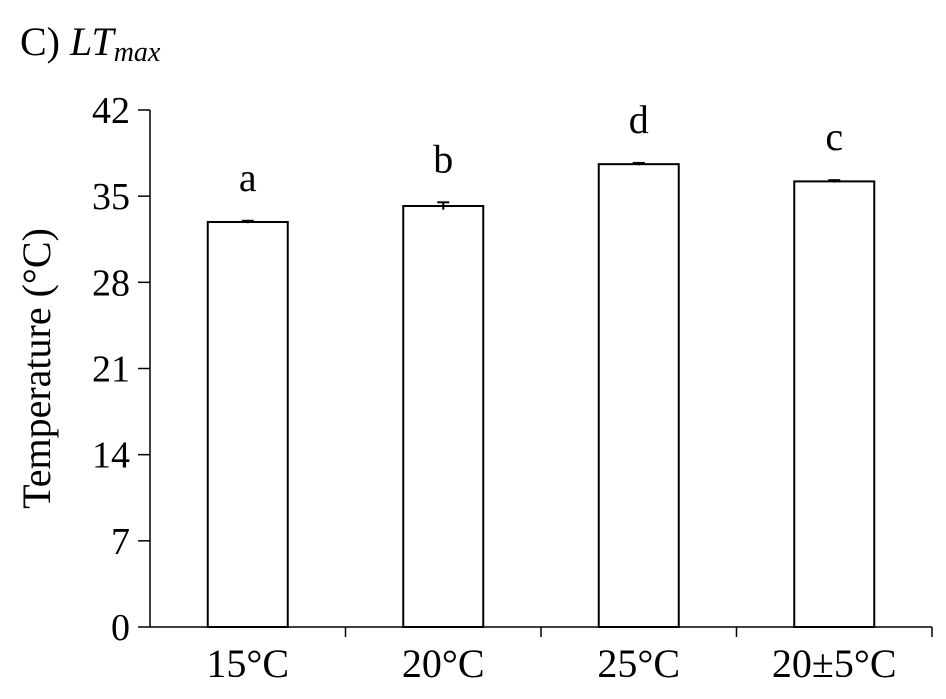 This screenshot has height=699, width=946. What do you see at coordinates (40, 41) in the screenshot?
I see `panel-letter: C)` at bounding box center [40, 41].